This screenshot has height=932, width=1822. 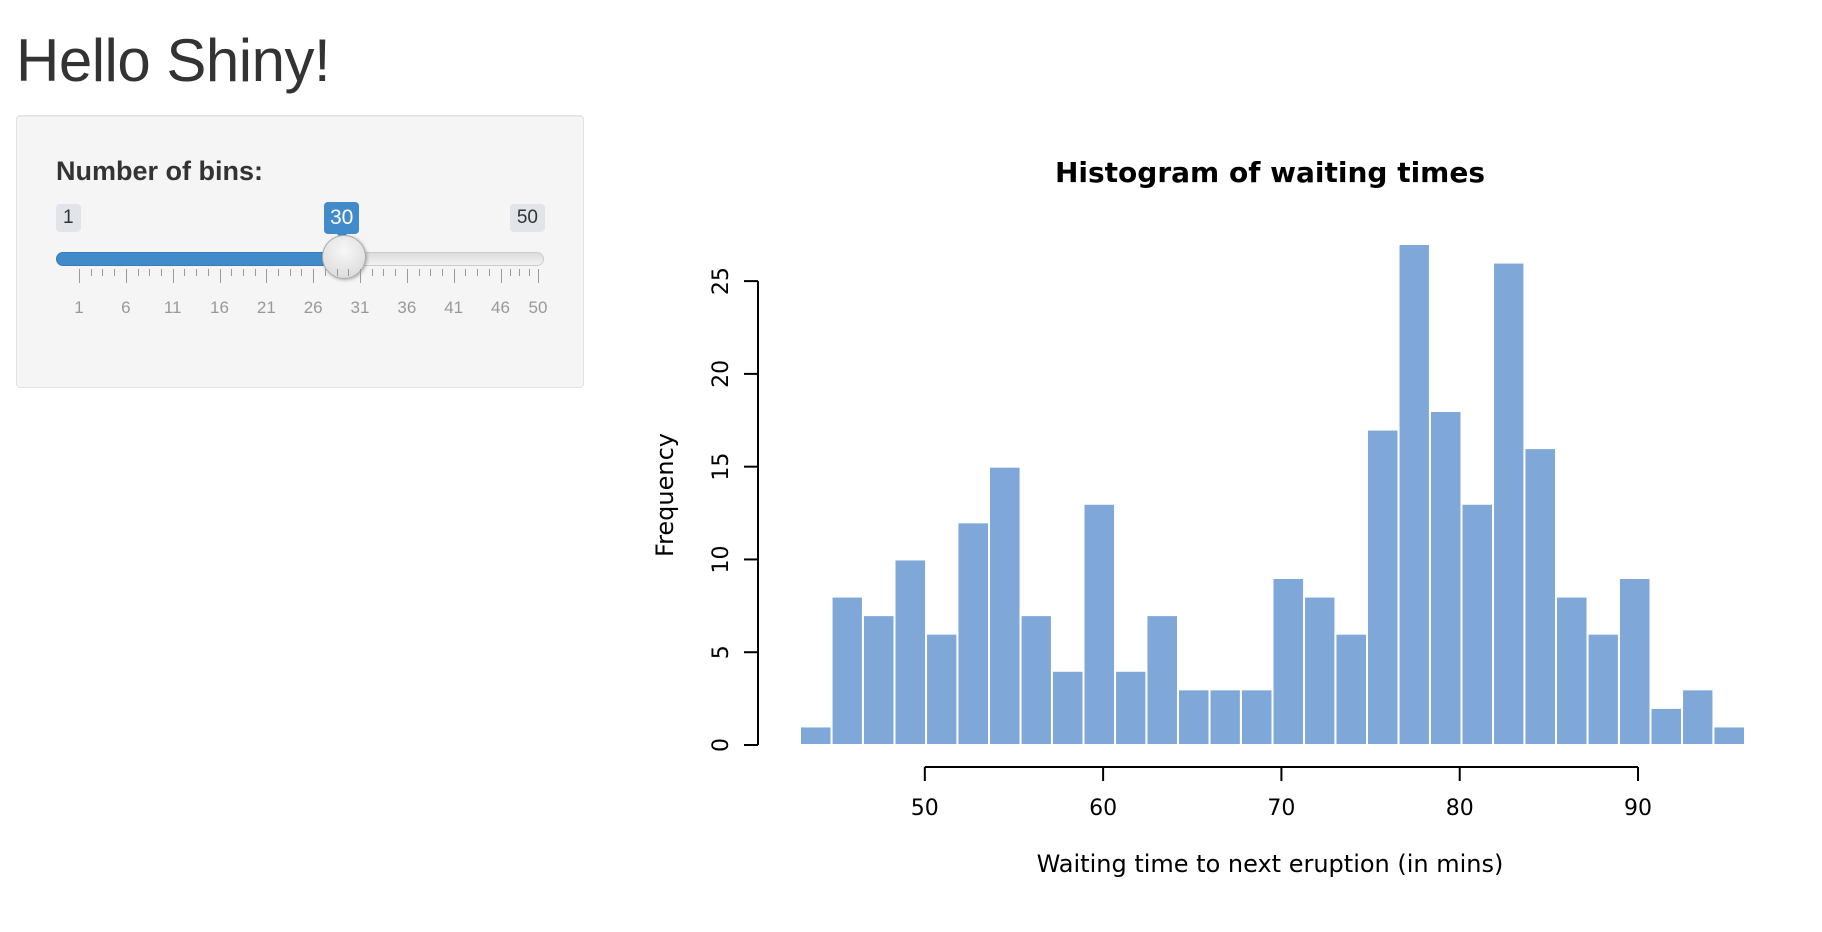 I want to click on slider-fill-bar, so click(x=201, y=259).